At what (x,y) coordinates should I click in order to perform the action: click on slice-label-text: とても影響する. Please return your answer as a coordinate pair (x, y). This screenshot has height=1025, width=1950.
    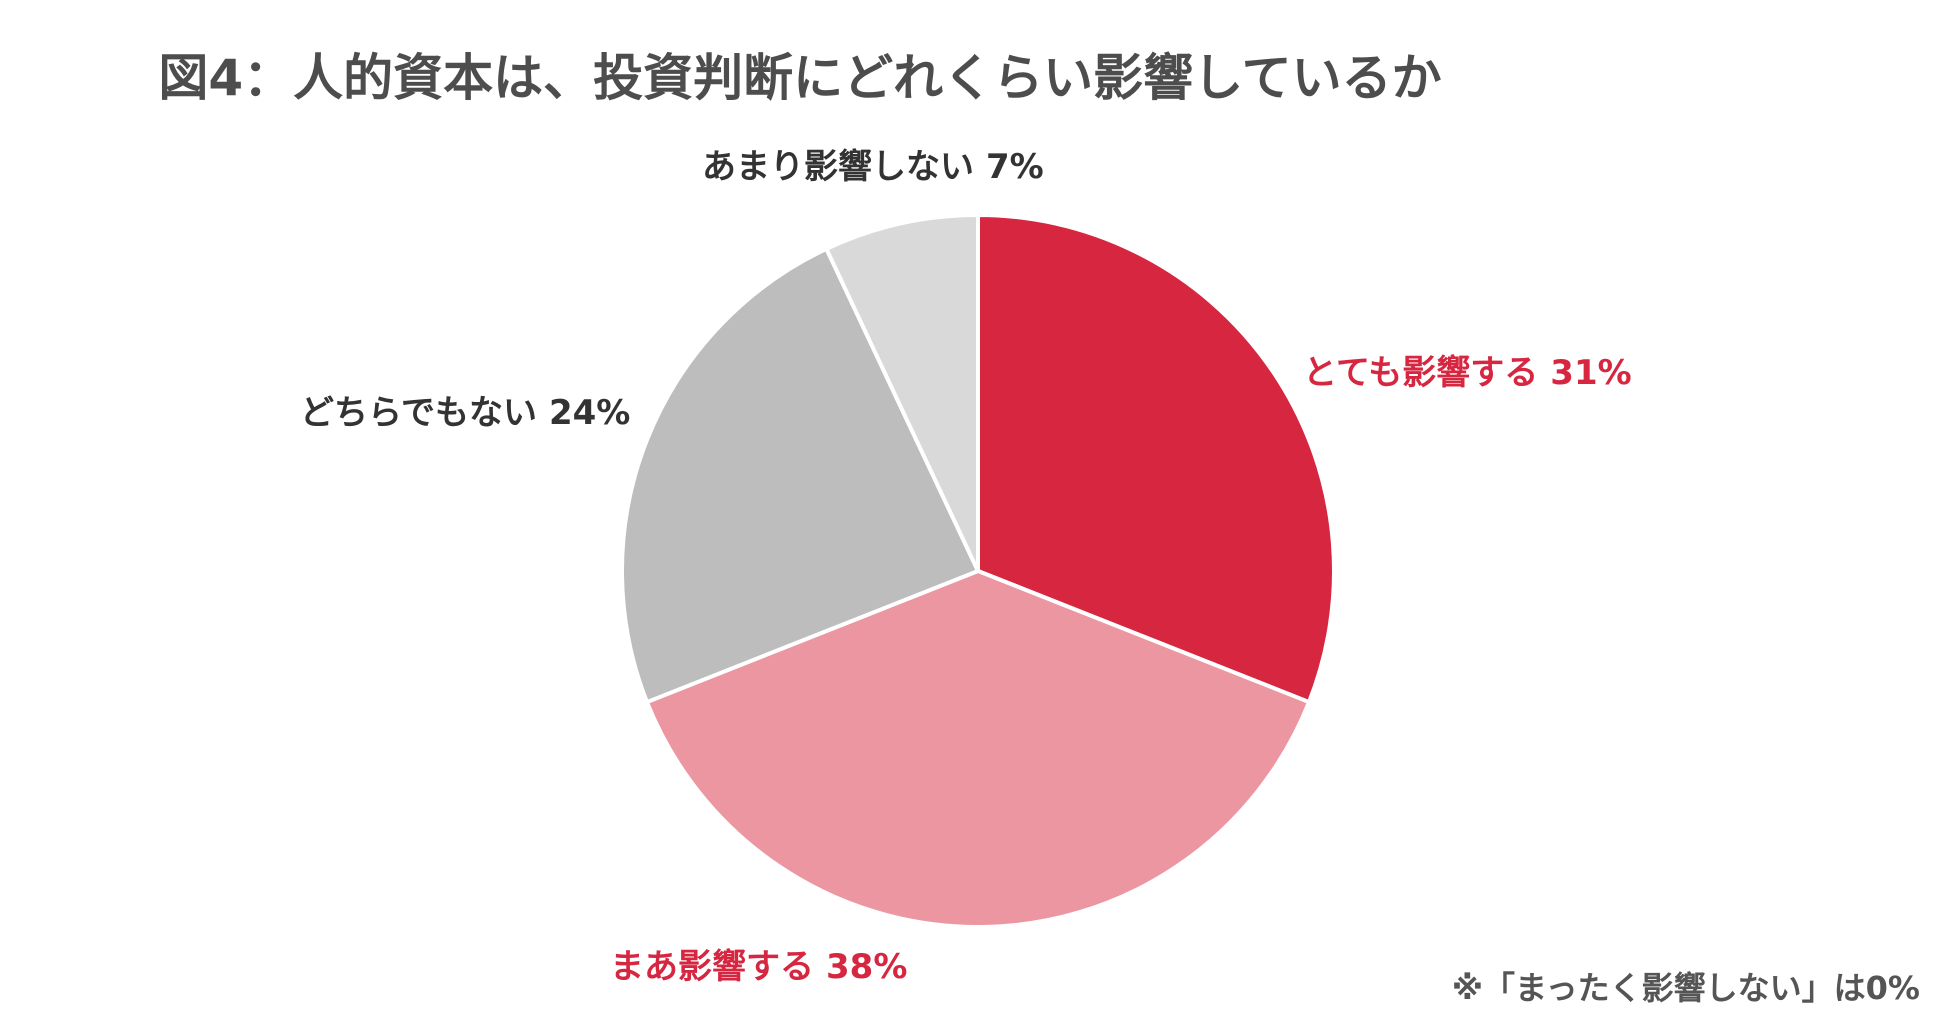
    Looking at the image, I should click on (1421, 373).